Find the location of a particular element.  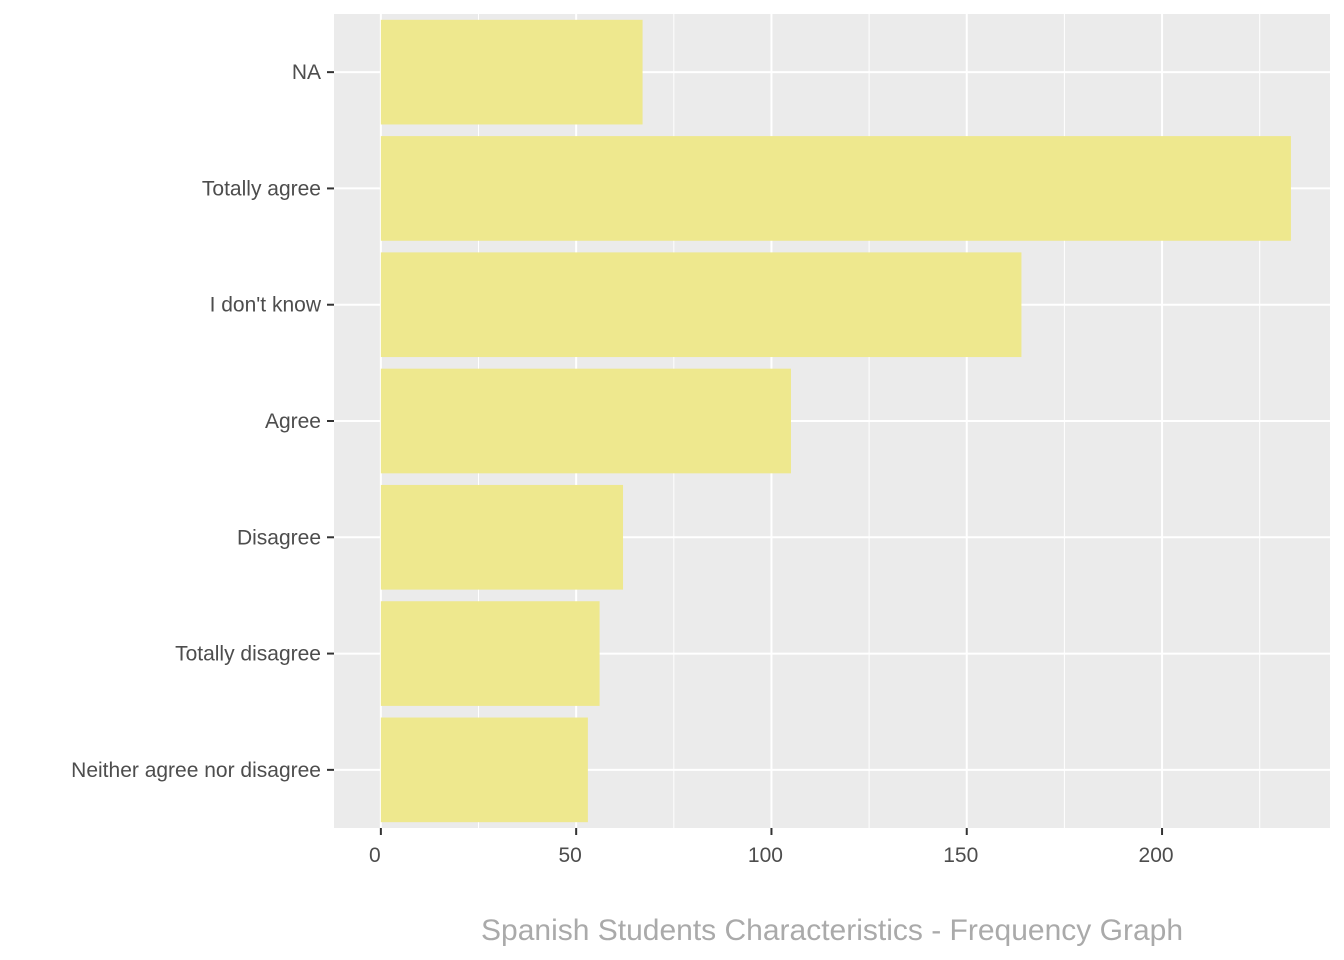

y-tick-label: NA is located at coordinates (306, 72).